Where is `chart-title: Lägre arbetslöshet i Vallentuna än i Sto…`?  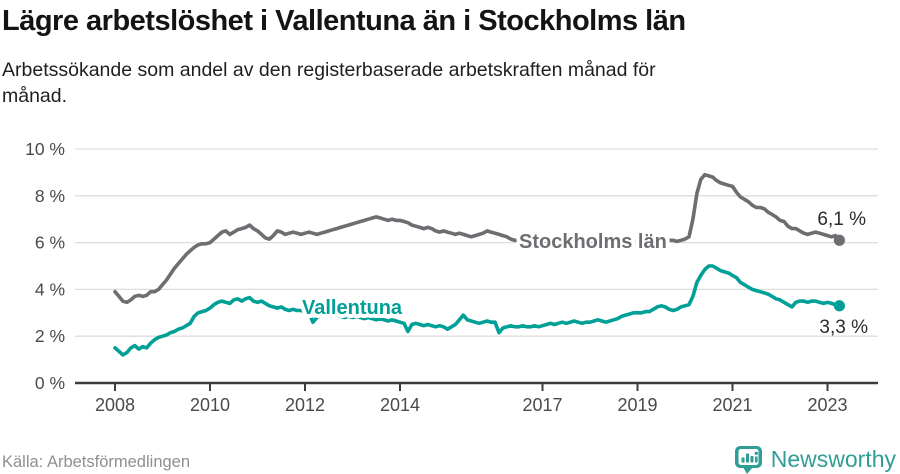
chart-title: Lägre arbetslöshet i Vallentuna än i Sto… is located at coordinates (344, 21).